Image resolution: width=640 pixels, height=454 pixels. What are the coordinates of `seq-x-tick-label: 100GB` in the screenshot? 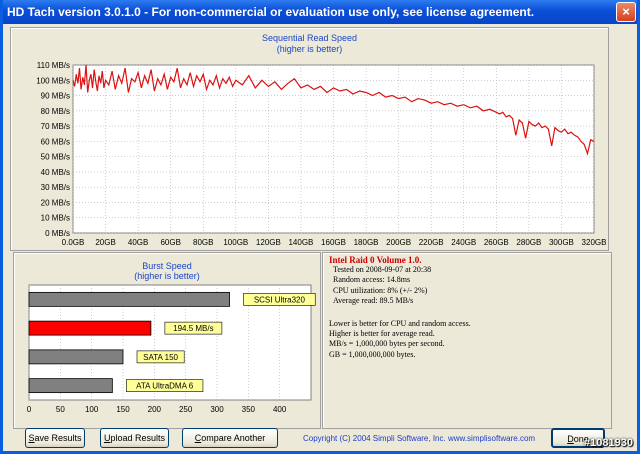 It's located at (235, 242).